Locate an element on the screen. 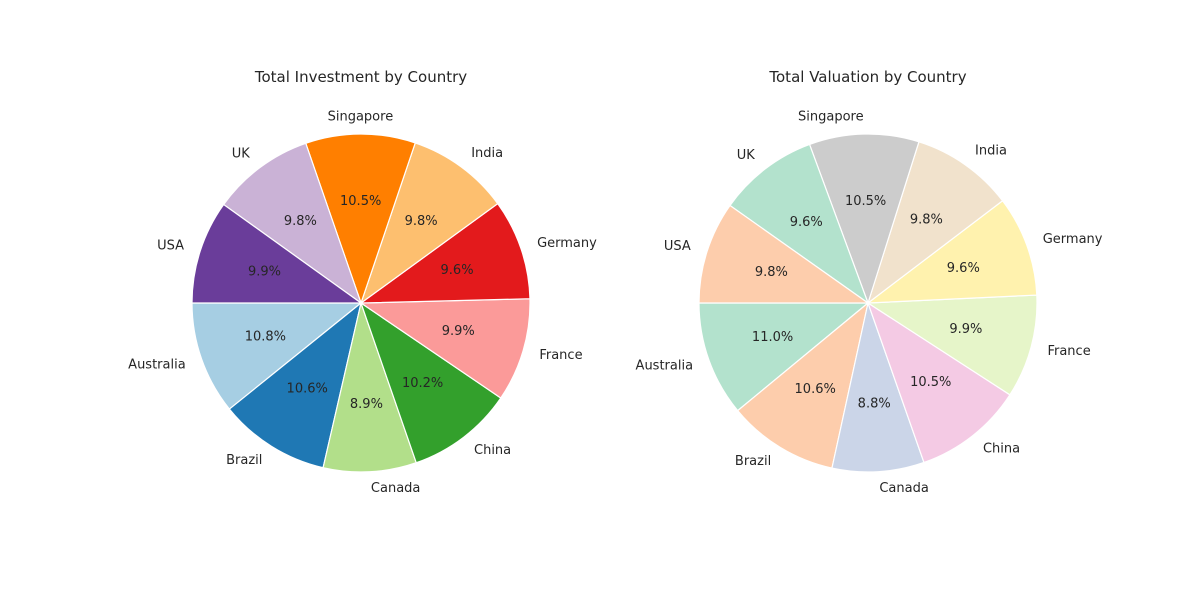 The width and height of the screenshot is (1200, 600). pct-label-usa: 9.8% is located at coordinates (771, 272).